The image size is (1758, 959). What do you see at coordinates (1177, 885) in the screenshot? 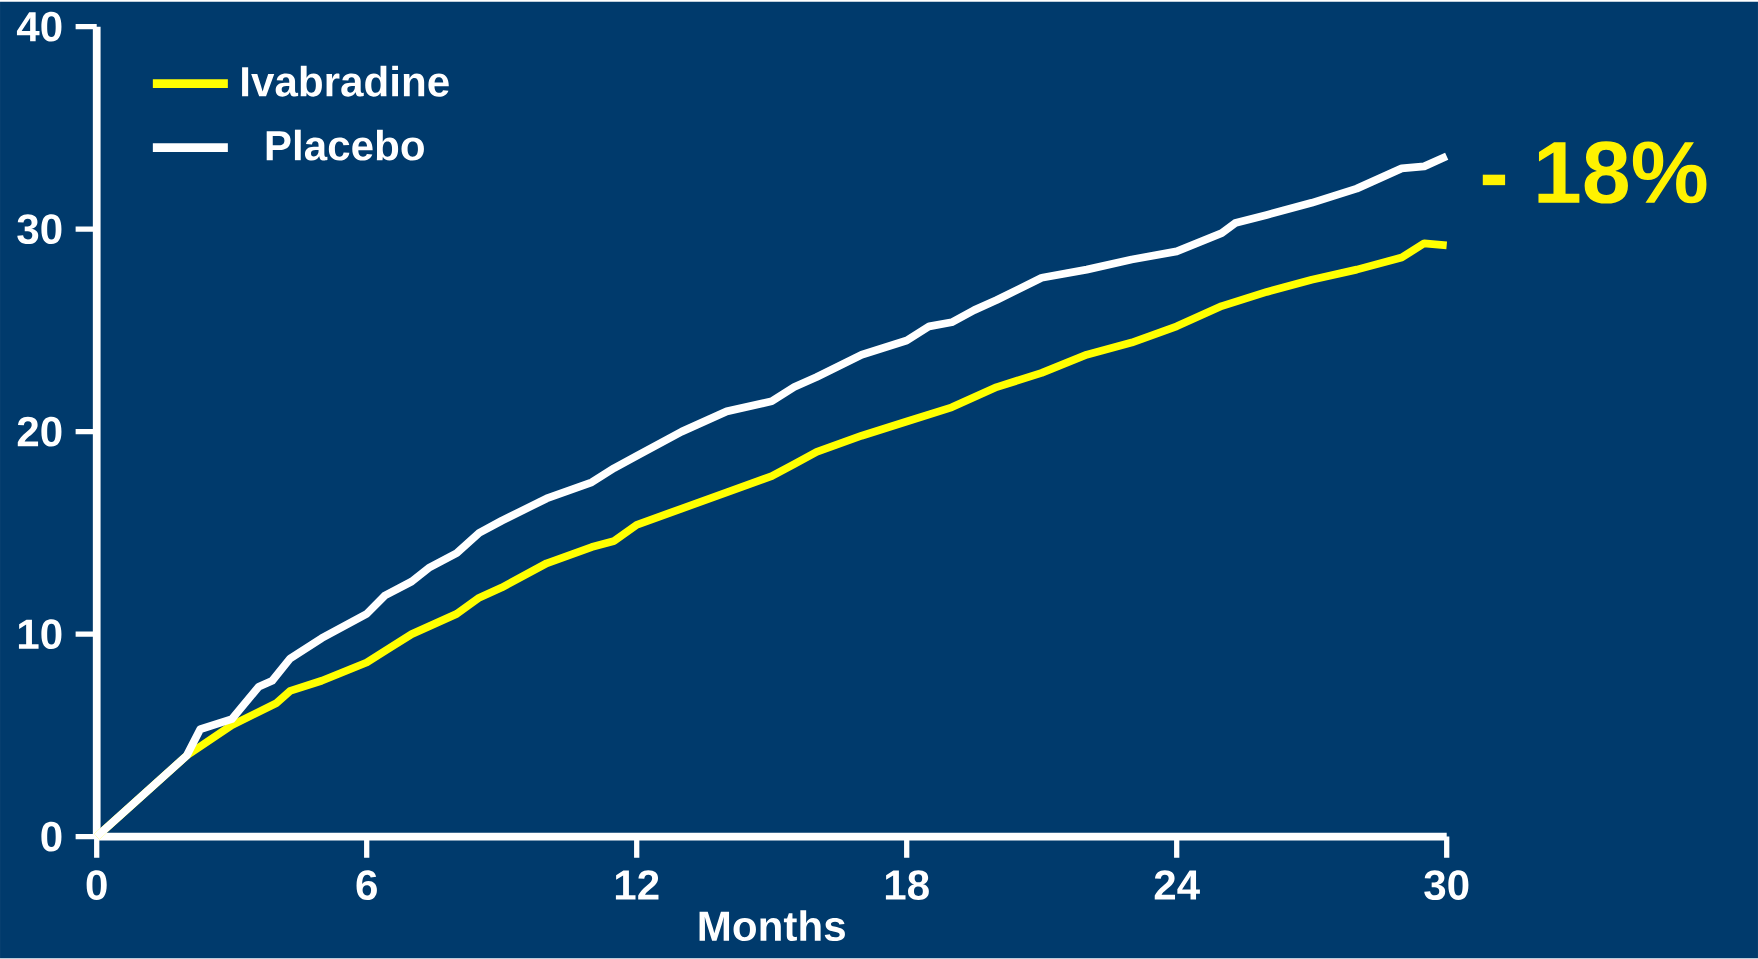
I see `x-tick-label: 24` at bounding box center [1177, 885].